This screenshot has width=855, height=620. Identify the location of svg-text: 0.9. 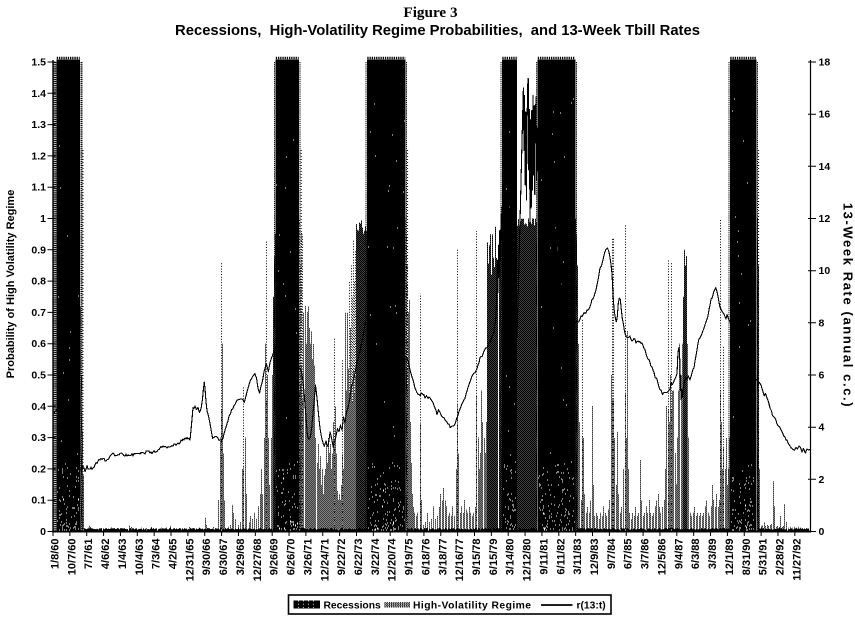
(38, 250).